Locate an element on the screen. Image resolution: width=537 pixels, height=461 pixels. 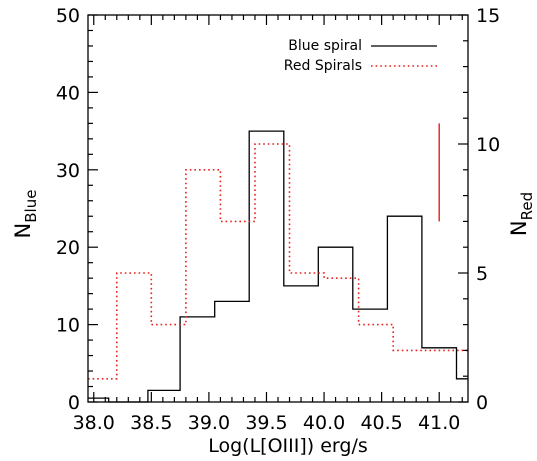
svg-text: NBlue is located at coordinates (25, 214).